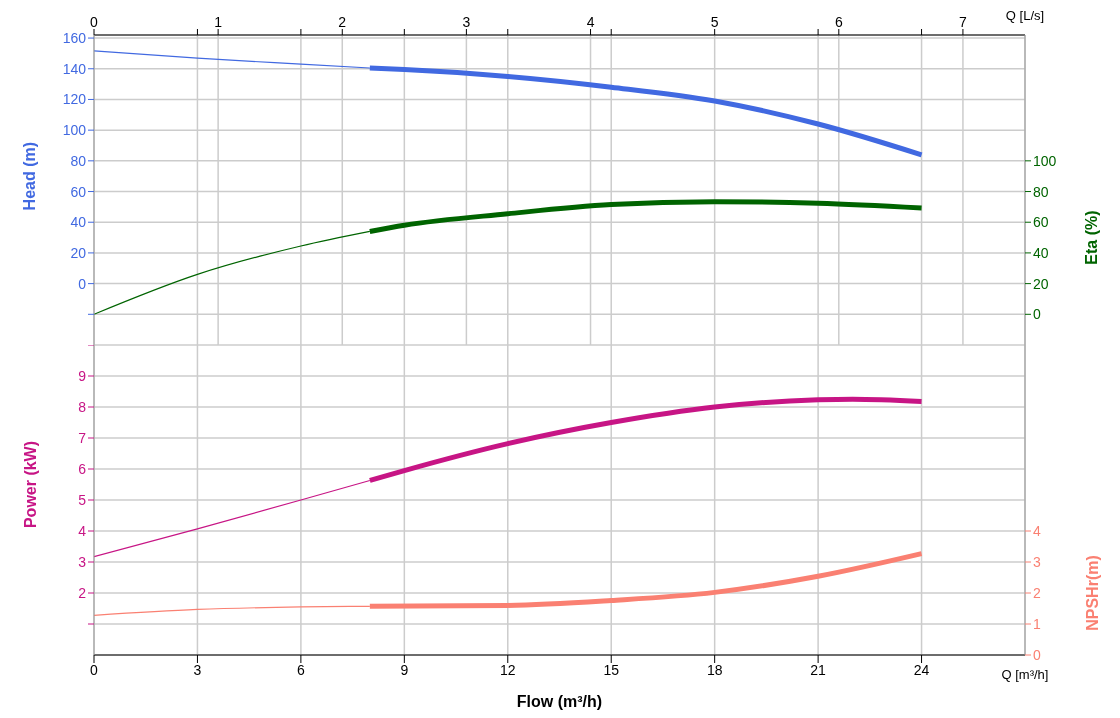 Image resolution: width=1120 pixels, height=718 pixels. I want to click on x-tick-label: 1, so click(218, 22).